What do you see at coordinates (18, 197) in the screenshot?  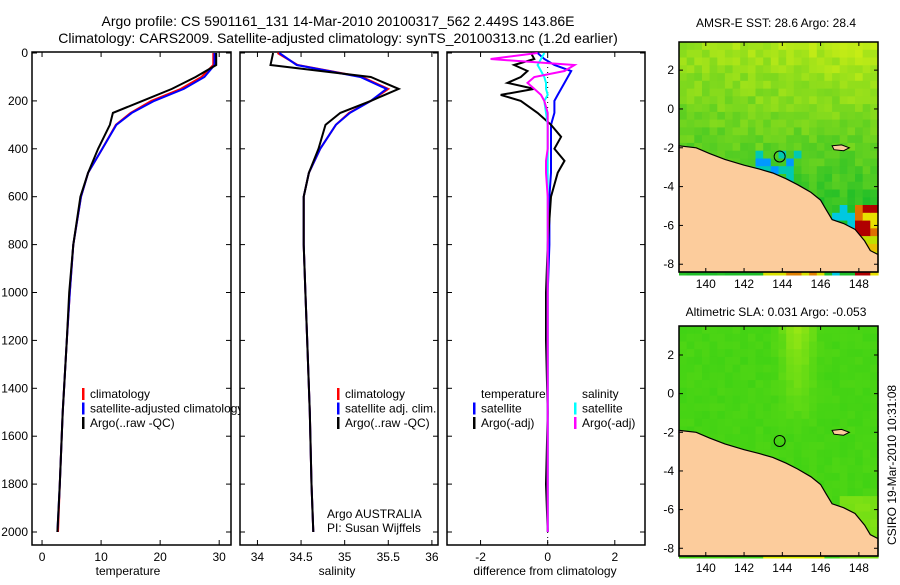 I see `y-tick-label: 600` at bounding box center [18, 197].